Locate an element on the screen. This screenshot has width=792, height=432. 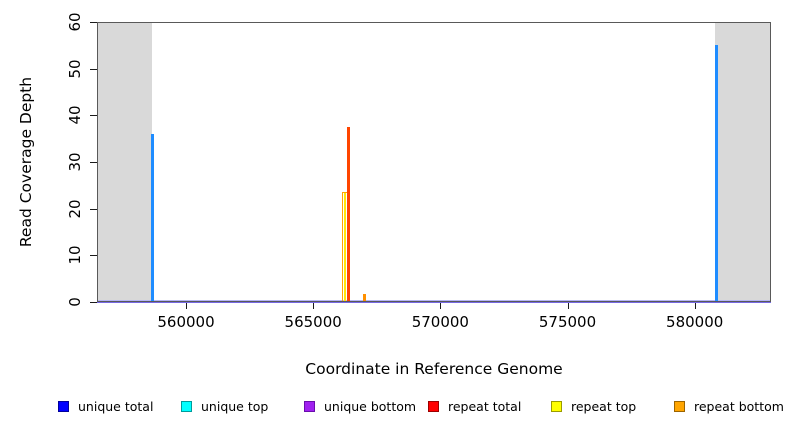
y-tick-label: 50 is located at coordinates (75, 69).